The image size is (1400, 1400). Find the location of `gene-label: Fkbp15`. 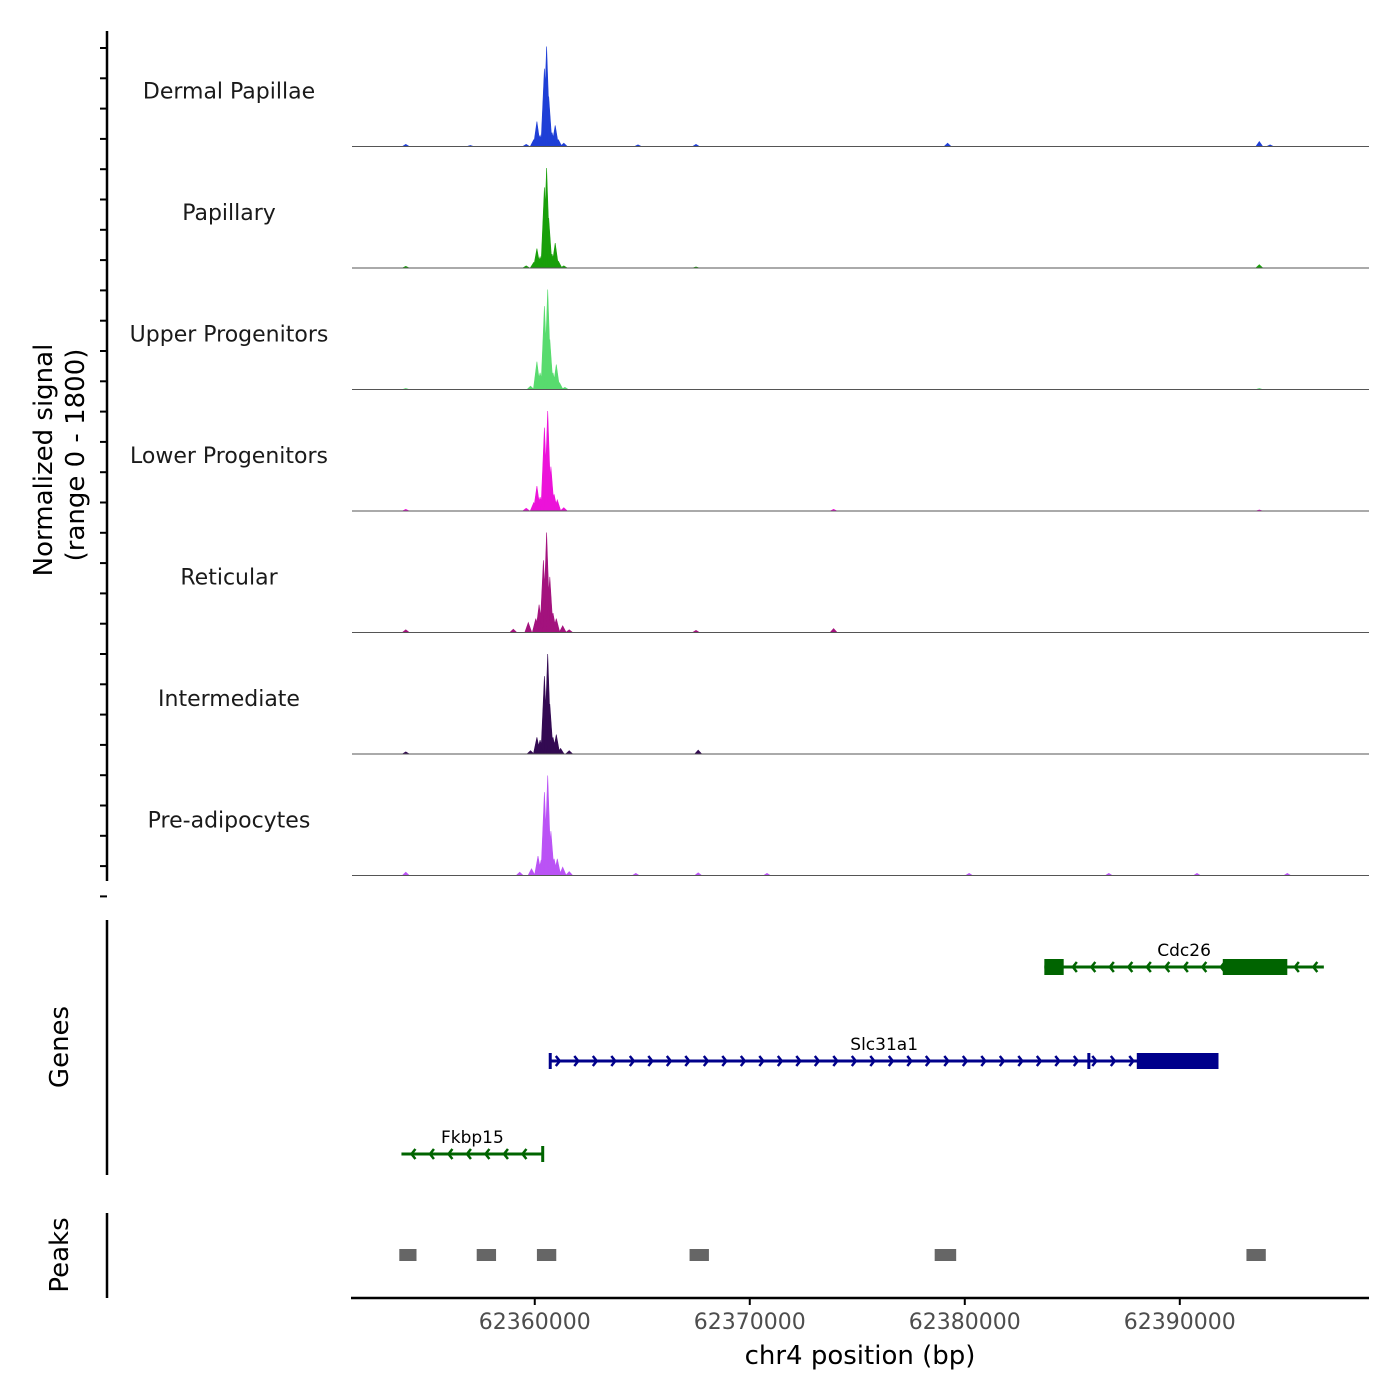

gene-label: Fkbp15 is located at coordinates (472, 1138).